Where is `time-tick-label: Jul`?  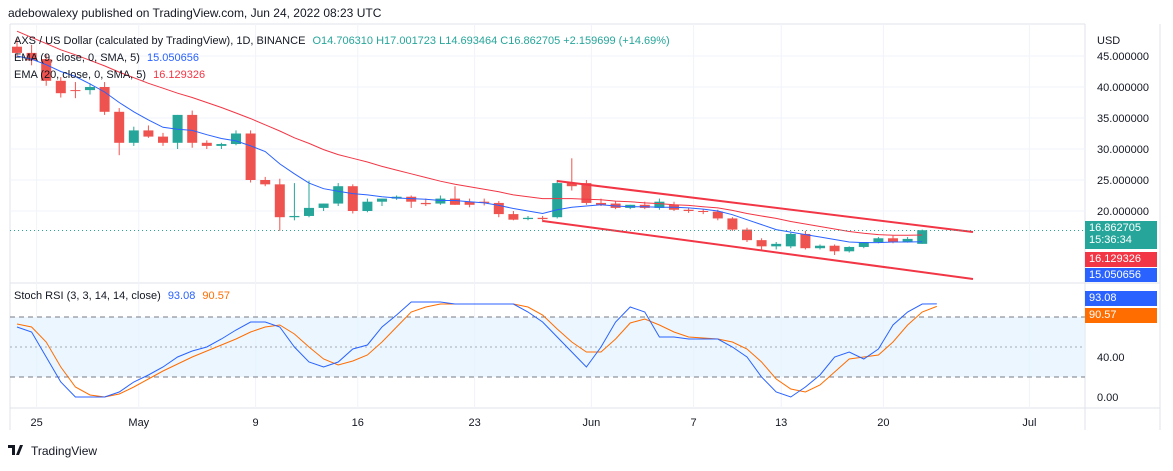
time-tick-label: Jul is located at coordinates (1029, 423).